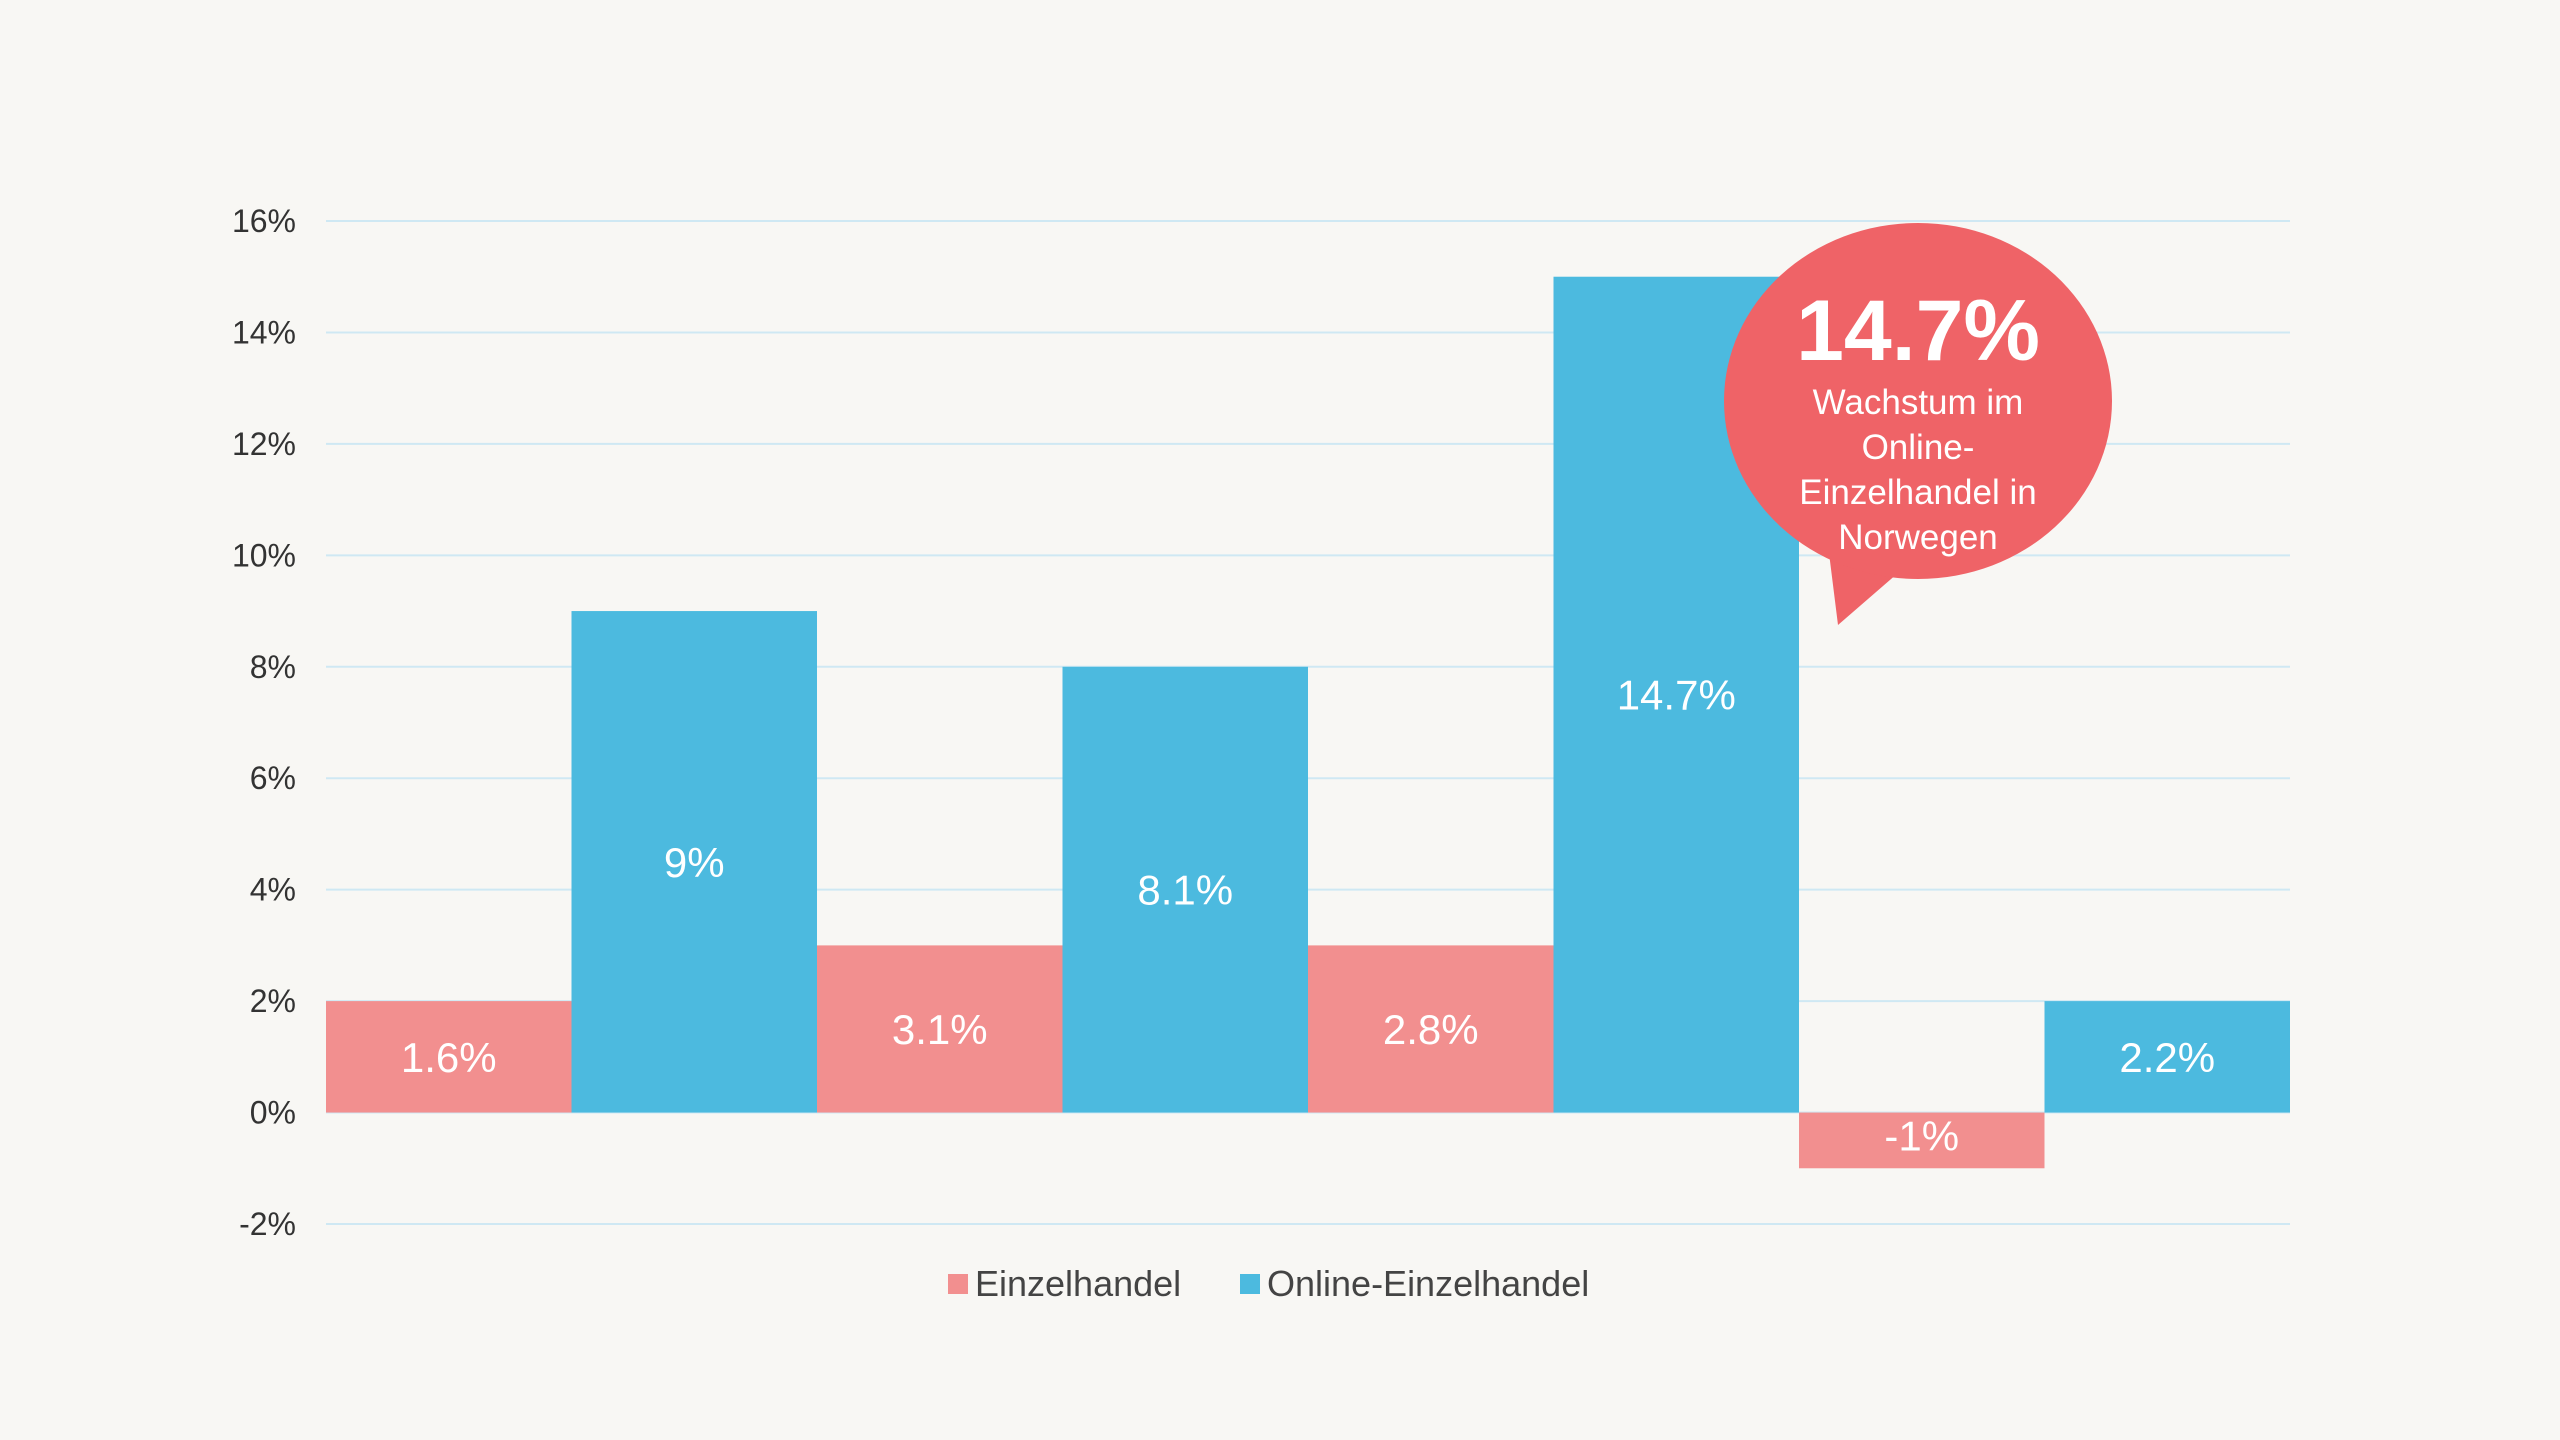  I want to click on y-tick-label: 14%, so click(264, 332).